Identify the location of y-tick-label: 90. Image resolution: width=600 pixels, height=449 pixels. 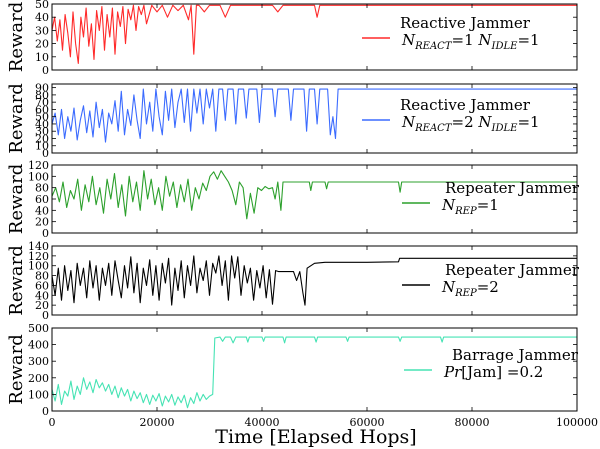
(42, 88).